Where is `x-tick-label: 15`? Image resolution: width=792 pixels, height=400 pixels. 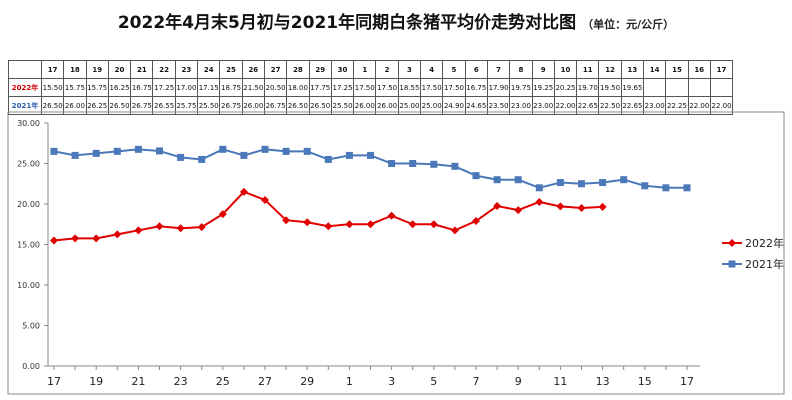
x-tick-label: 15 is located at coordinates (645, 381).